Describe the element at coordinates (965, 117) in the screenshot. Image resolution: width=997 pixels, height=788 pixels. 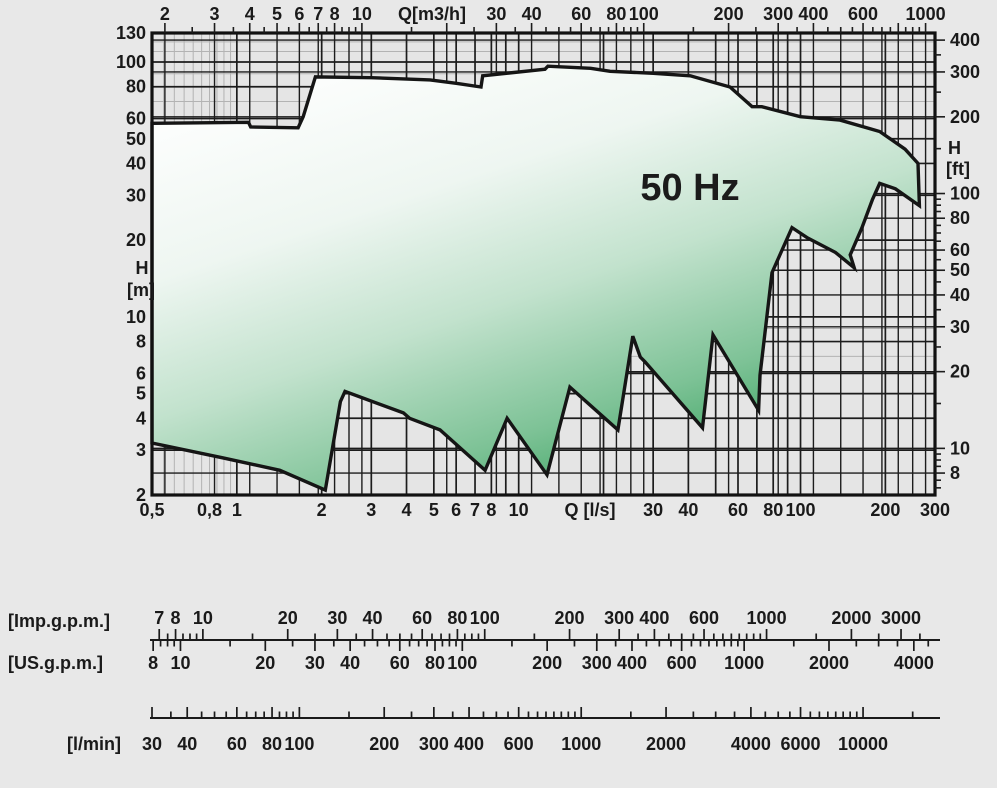
I see `right-axis-tick-label: 200` at that location.